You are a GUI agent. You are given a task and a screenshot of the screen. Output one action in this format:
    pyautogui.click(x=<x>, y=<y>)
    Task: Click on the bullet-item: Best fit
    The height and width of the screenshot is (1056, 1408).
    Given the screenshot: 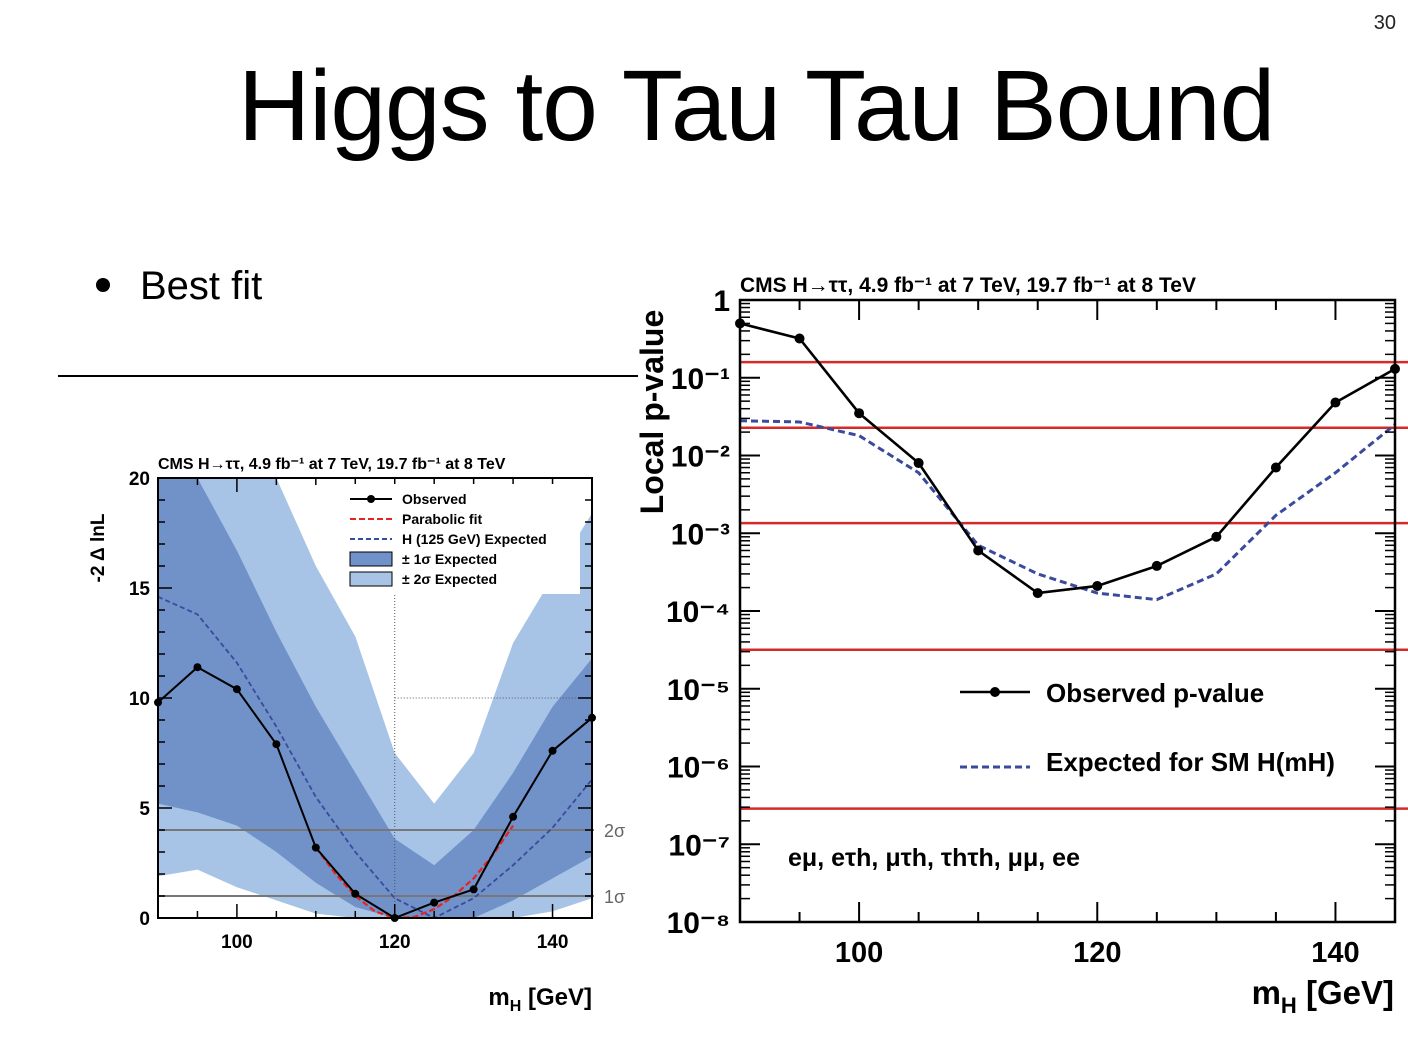 What is the action you would take?
    pyautogui.click(x=179, y=286)
    